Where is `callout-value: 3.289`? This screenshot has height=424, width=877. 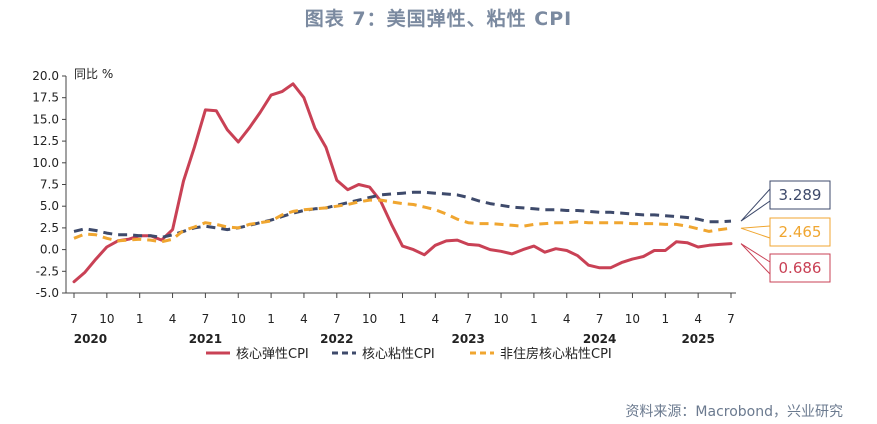
callout-value: 3.289 is located at coordinates (800, 195).